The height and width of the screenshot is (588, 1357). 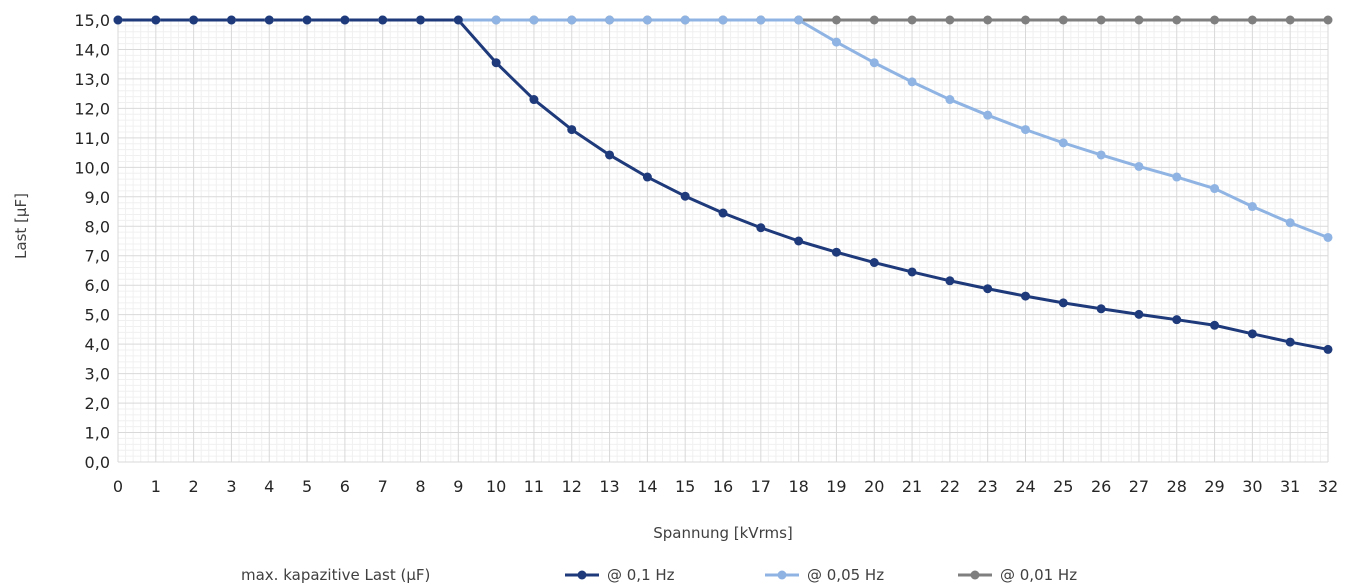 I want to click on y-tick-label: 13,0, so click(x=92, y=79).